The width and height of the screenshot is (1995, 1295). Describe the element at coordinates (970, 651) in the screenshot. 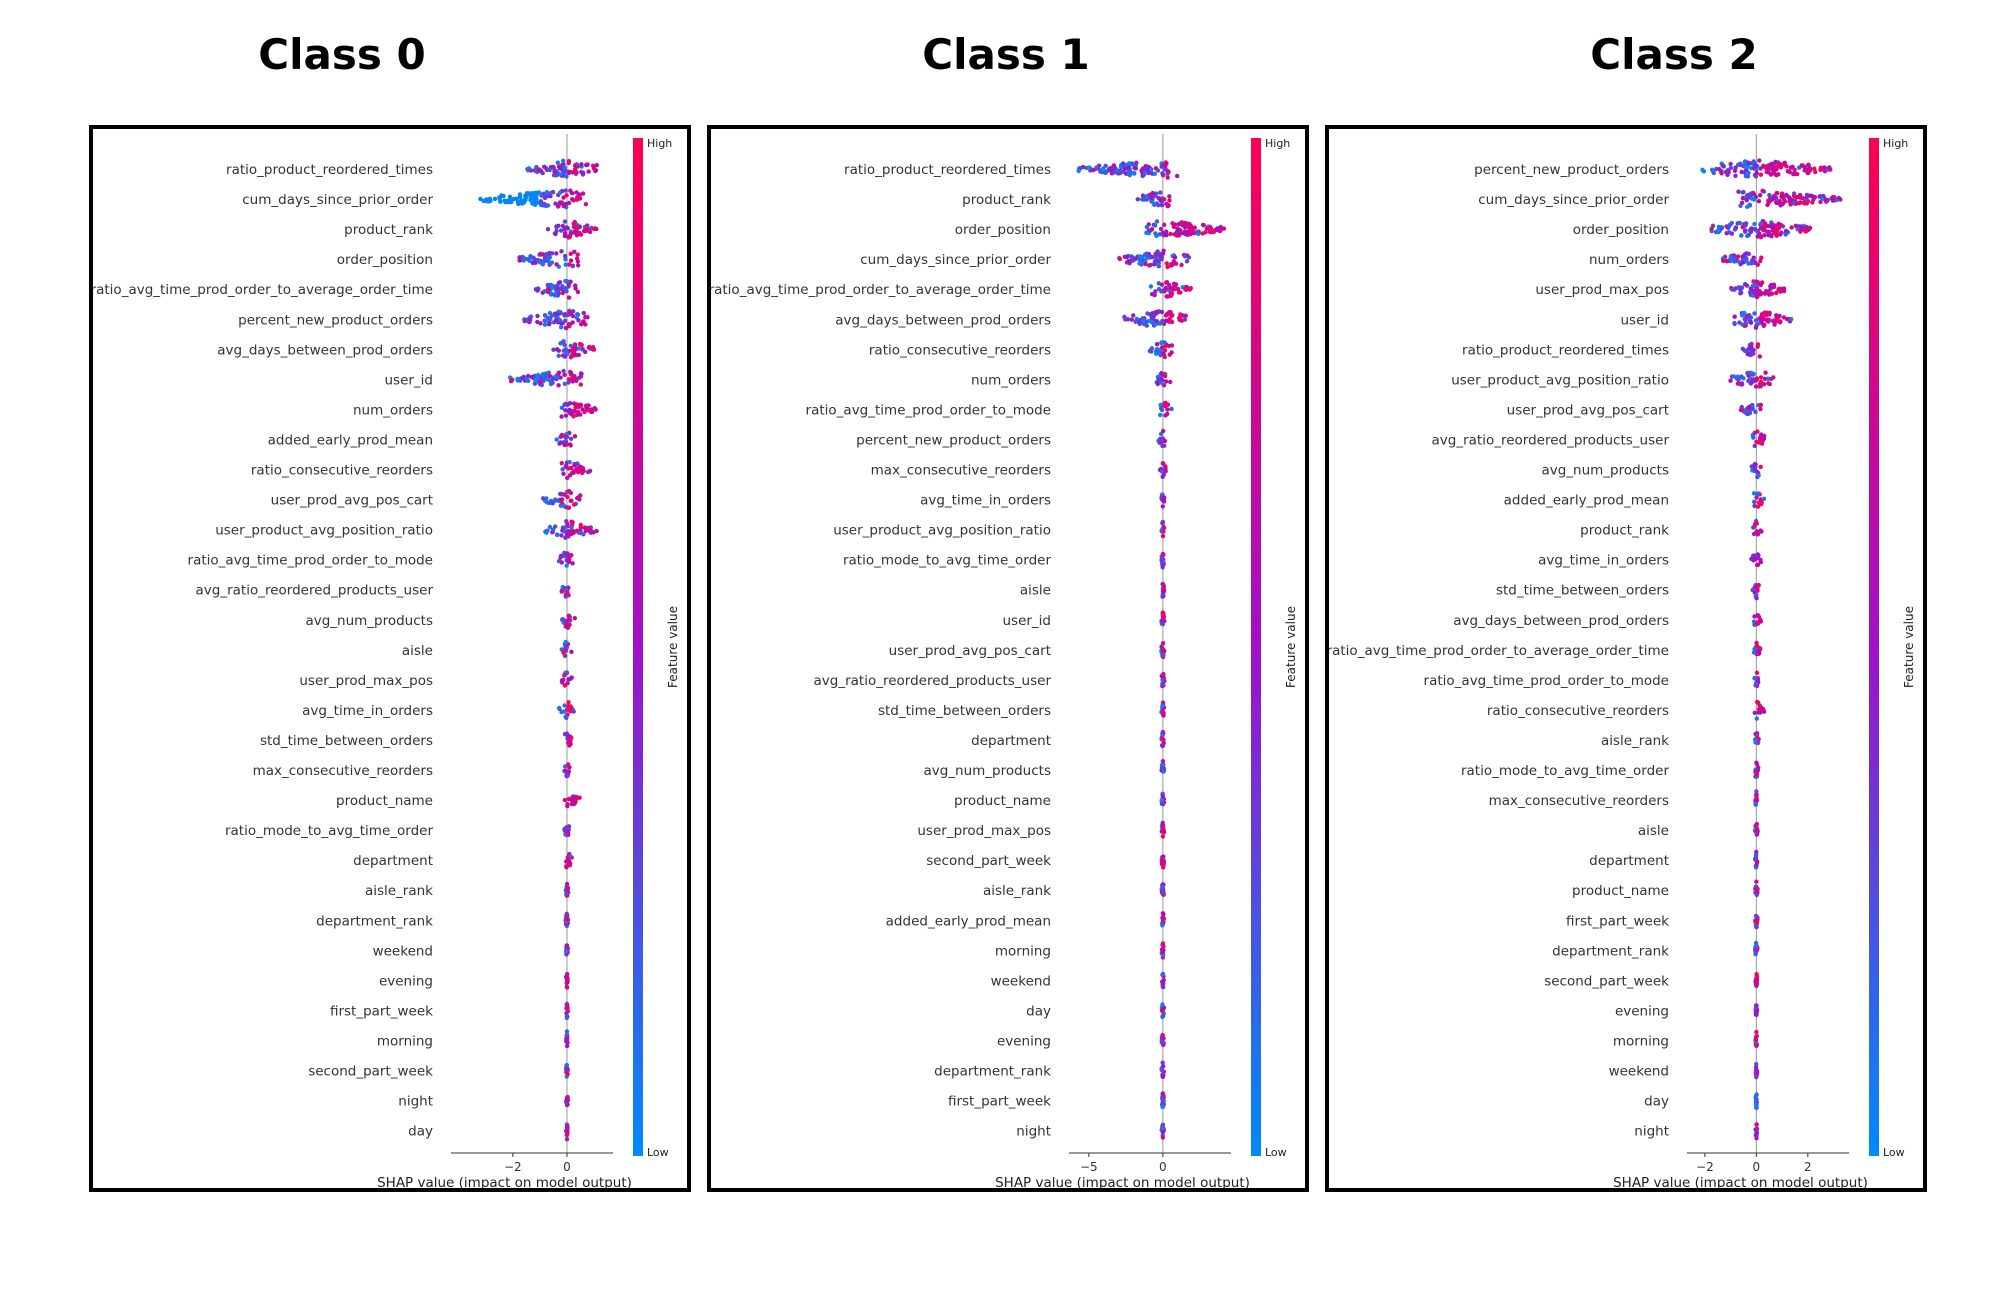

I see `feature-label: user_prod_avg_pos_cart` at that location.